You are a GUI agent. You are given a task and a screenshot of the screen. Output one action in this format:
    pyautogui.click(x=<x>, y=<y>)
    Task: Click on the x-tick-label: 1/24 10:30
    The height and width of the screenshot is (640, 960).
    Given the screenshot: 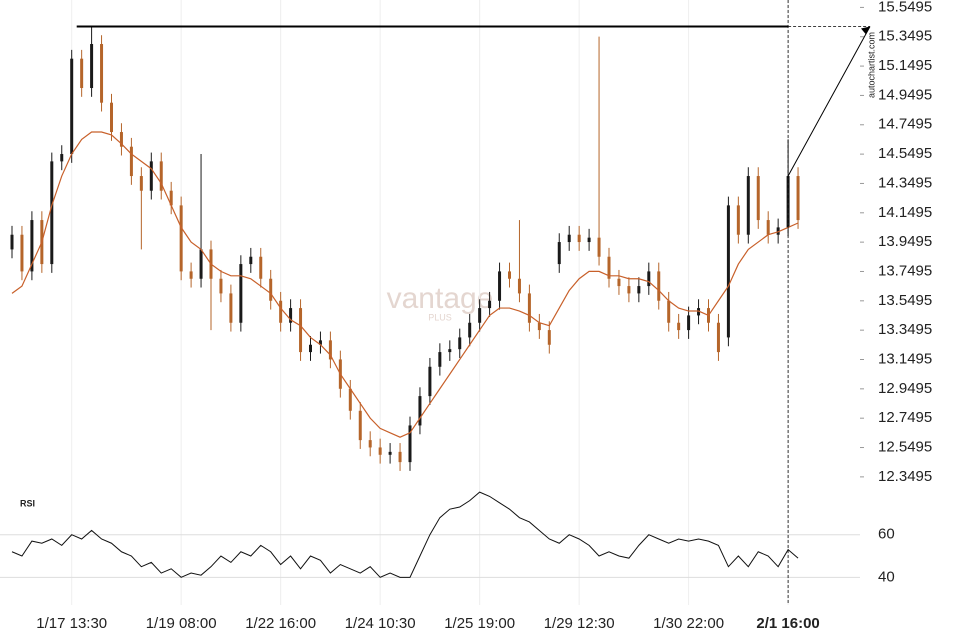 What is the action you would take?
    pyautogui.click(x=380, y=623)
    